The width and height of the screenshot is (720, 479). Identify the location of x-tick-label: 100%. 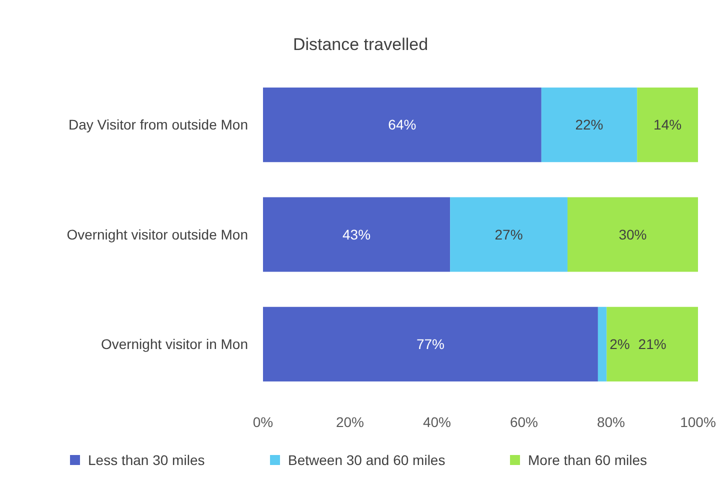
(698, 422).